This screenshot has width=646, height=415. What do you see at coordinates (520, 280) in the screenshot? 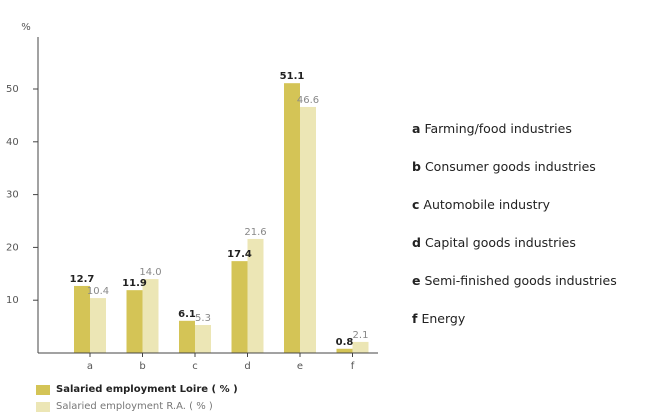
I see `key-text: Semi-finished goods industries` at bounding box center [520, 280].